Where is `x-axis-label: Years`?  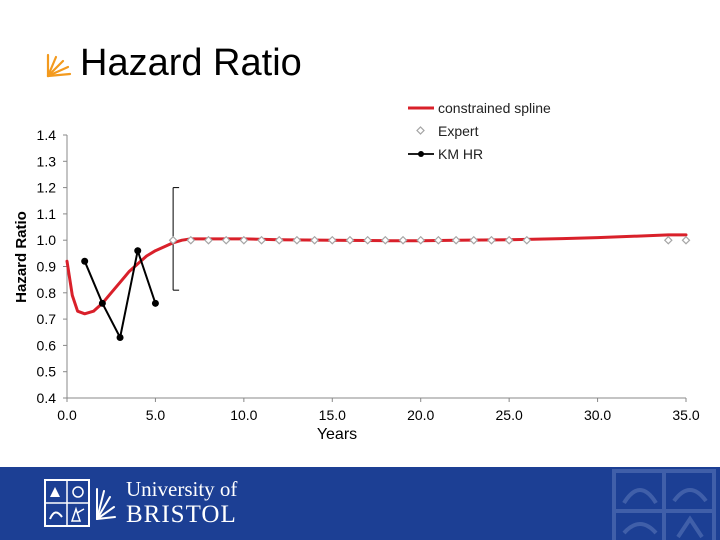 x-axis-label: Years is located at coordinates (337, 434).